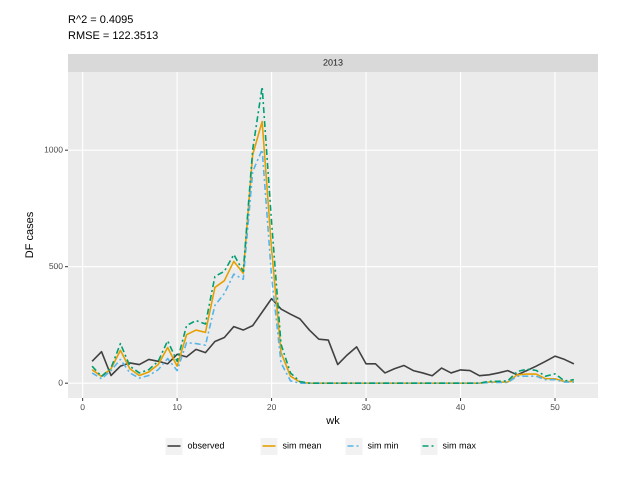 Image resolution: width=621 pixels, height=481 pixels. I want to click on y-tick-label: 500, so click(56, 265).